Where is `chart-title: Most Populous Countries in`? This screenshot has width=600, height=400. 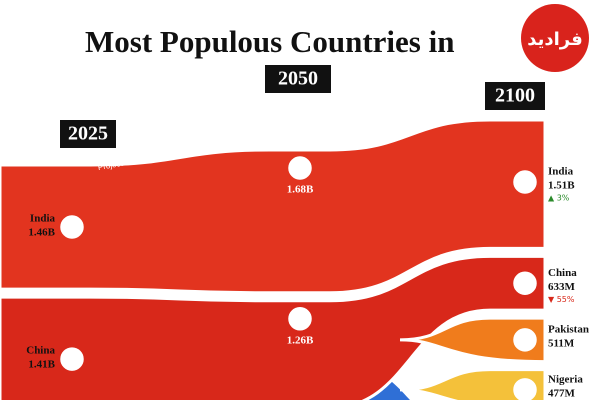
chart-title: Most Populous Countries in is located at coordinates (269, 41).